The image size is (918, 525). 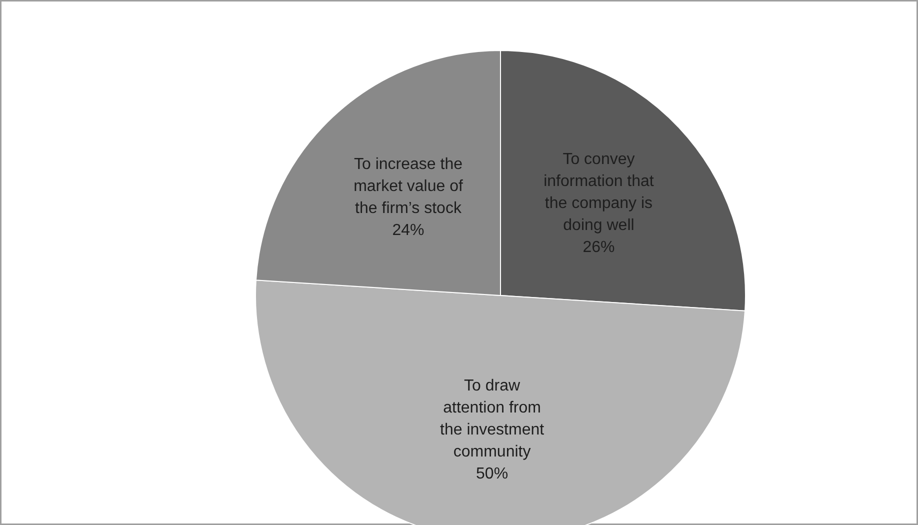 What do you see at coordinates (408, 230) in the screenshot?
I see `data-label: 24%` at bounding box center [408, 230].